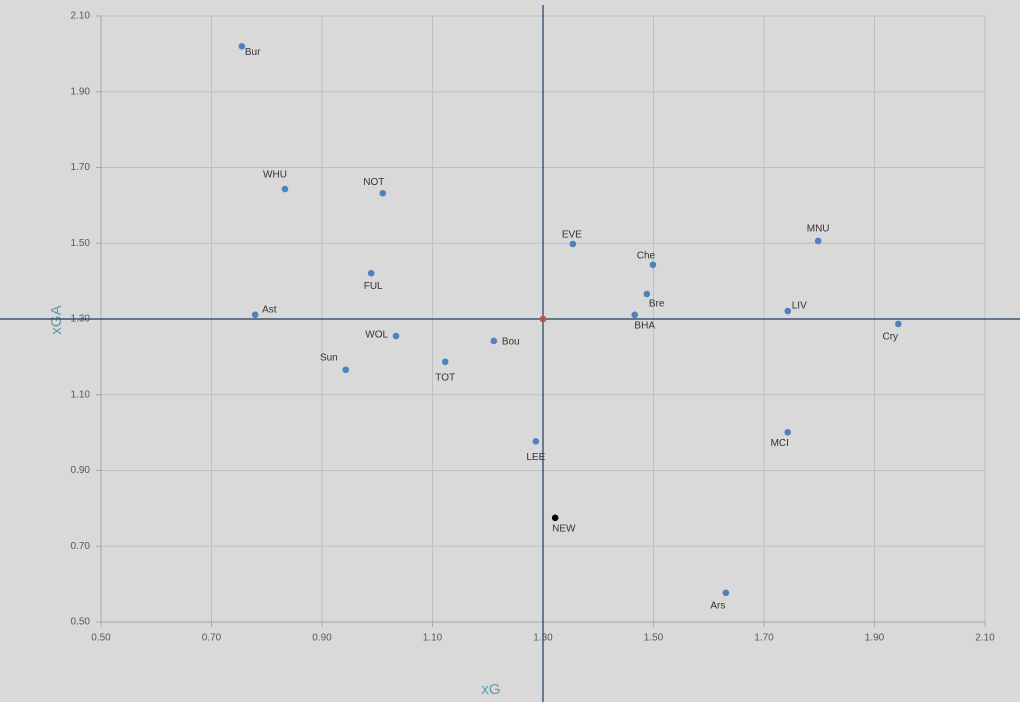  I want to click on point-label: MCI, so click(780, 443).